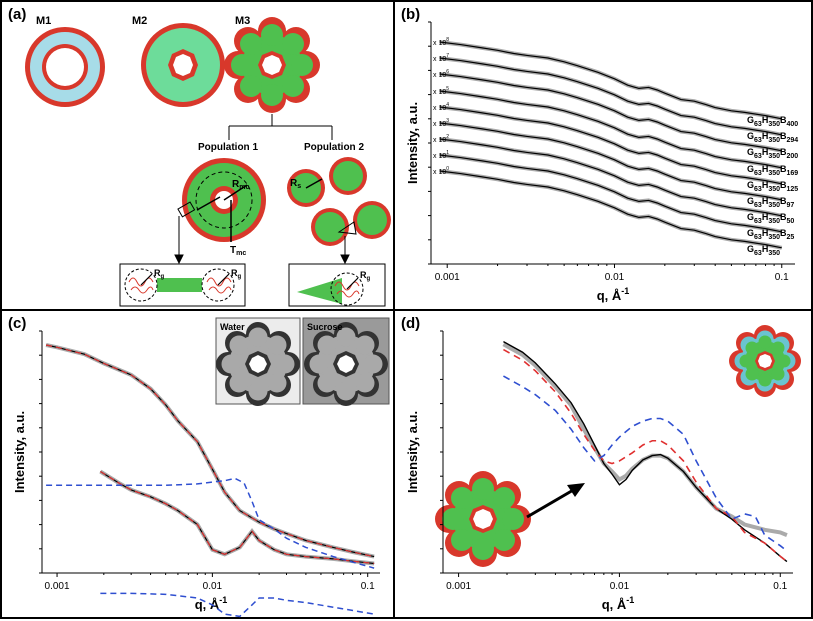  What do you see at coordinates (411, 323) in the screenshot?
I see `panel-label-d: (d)` at bounding box center [411, 323].